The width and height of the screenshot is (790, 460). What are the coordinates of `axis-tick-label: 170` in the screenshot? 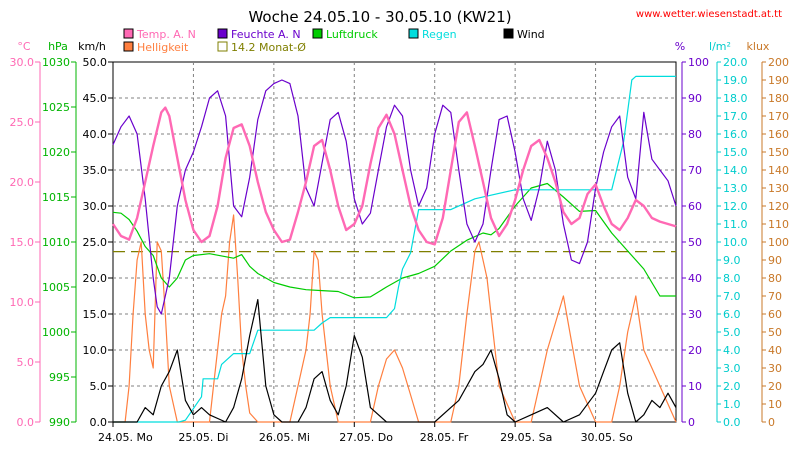 It's located at (778, 116).